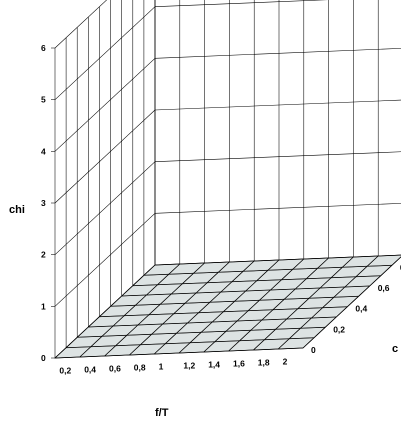 Image resolution: width=401 pixels, height=421 pixels. I want to click on y-tick-label: 0, so click(313, 350).